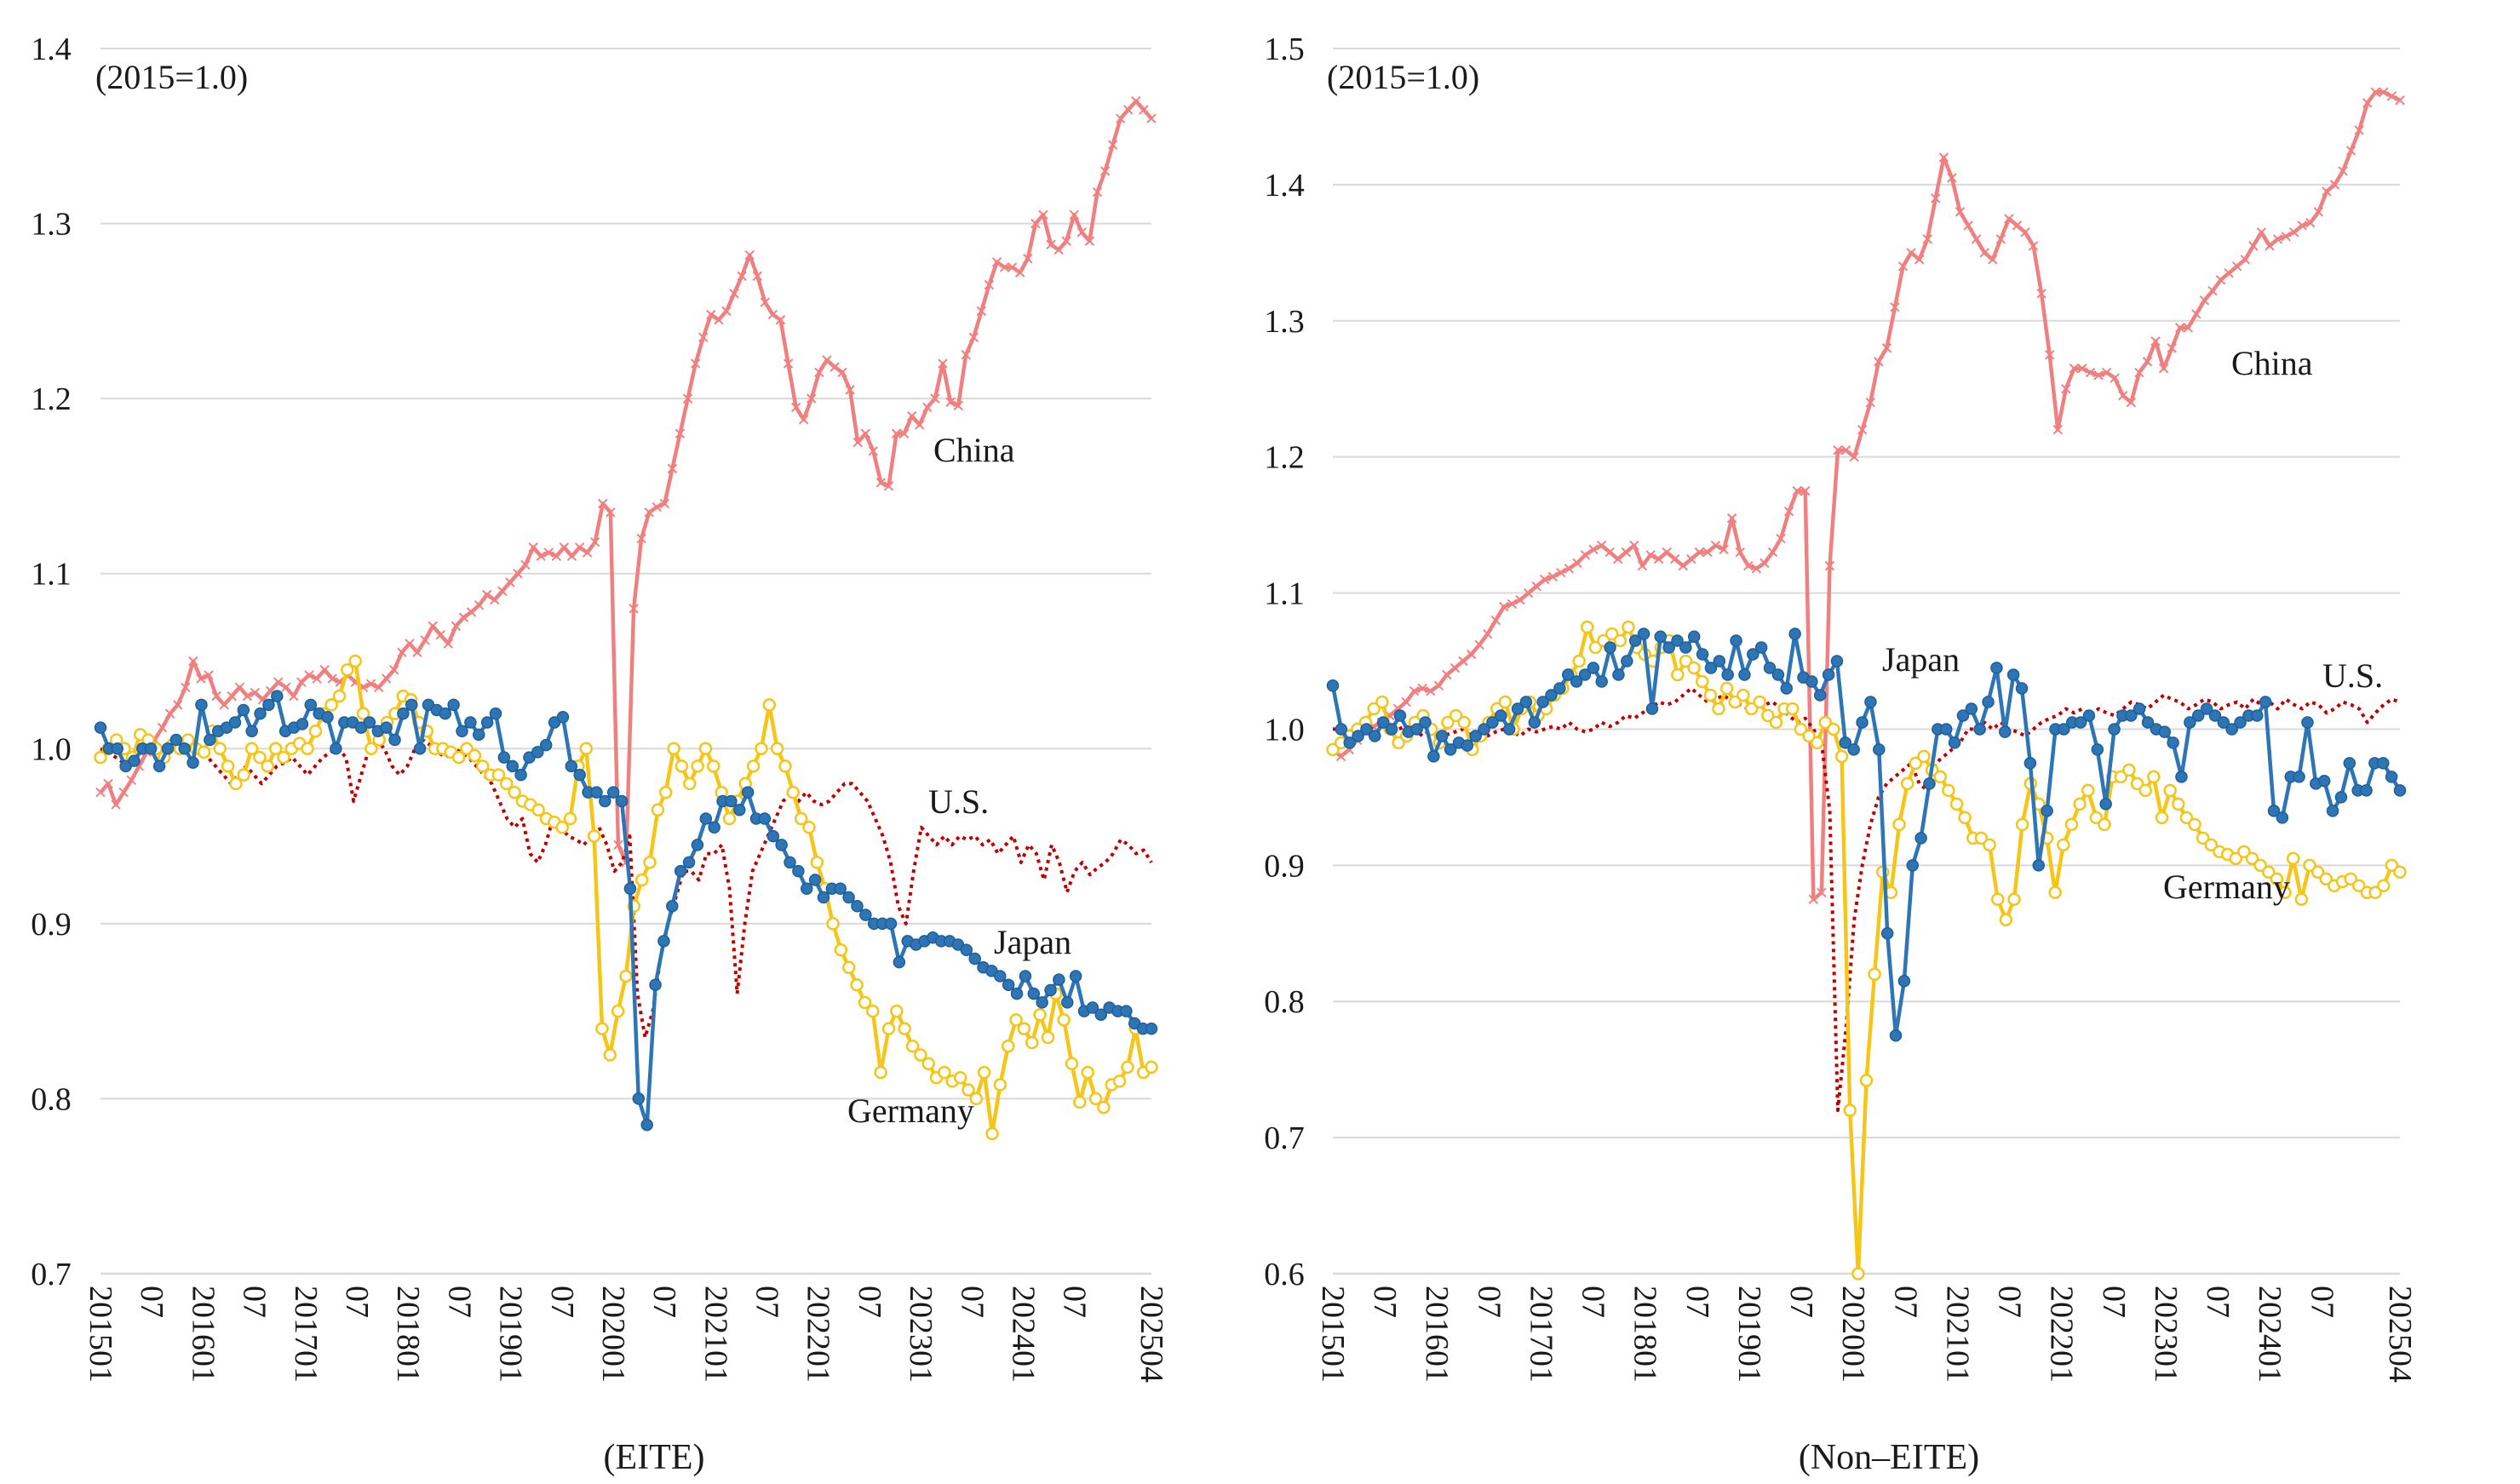 The image size is (2520, 1484). I want to click on x-tick-label: 201601, so click(1437, 1334).